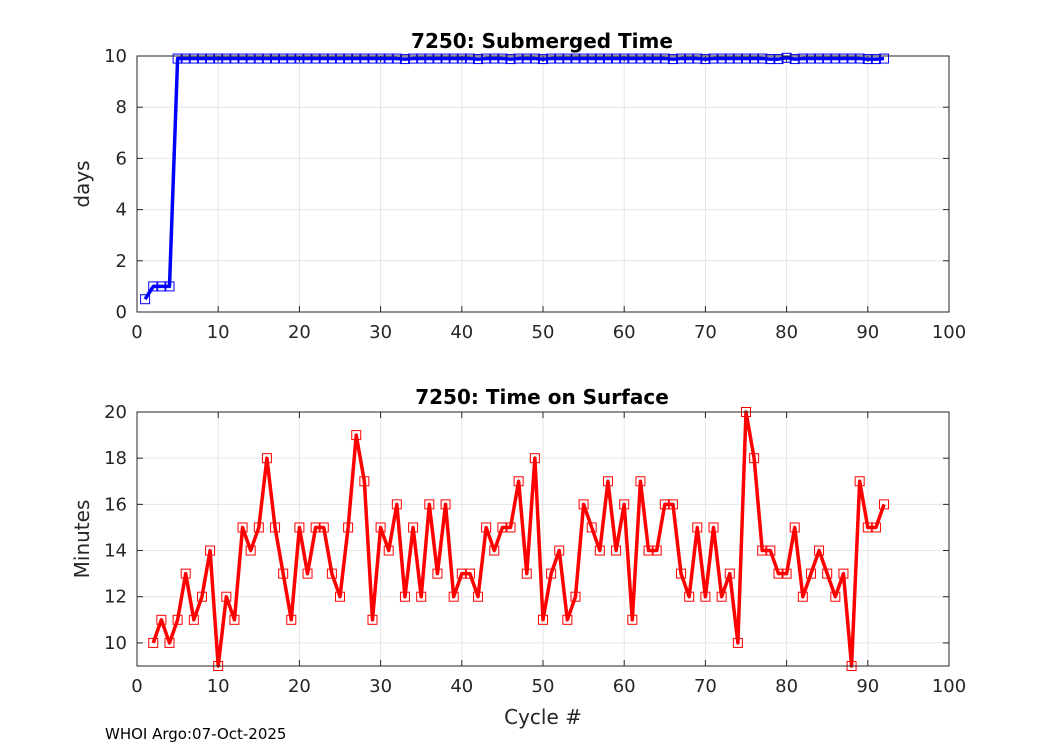  I want to click on footer-credit: WHOI Argo:07-Oct-2025, so click(196, 734).